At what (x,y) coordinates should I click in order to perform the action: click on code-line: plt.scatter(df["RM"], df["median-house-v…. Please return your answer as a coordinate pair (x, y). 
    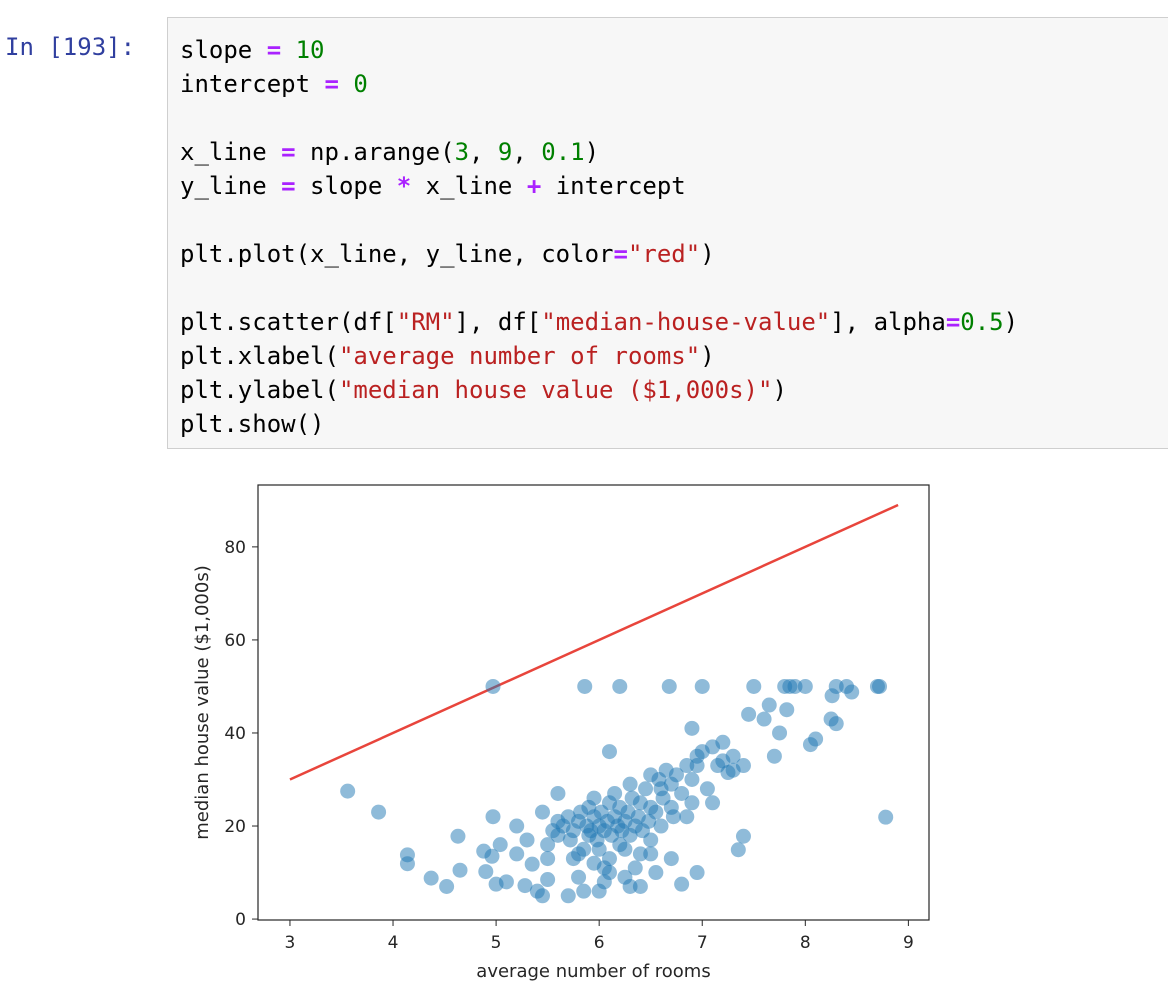
    Looking at the image, I should click on (599, 322).